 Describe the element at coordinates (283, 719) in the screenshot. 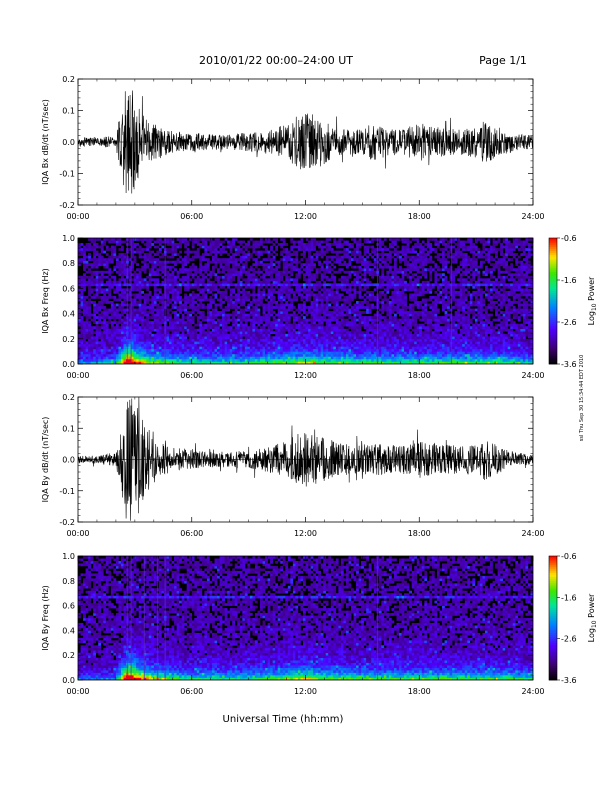

I see `x-axis-title: Universal Time (hh:mm)` at that location.